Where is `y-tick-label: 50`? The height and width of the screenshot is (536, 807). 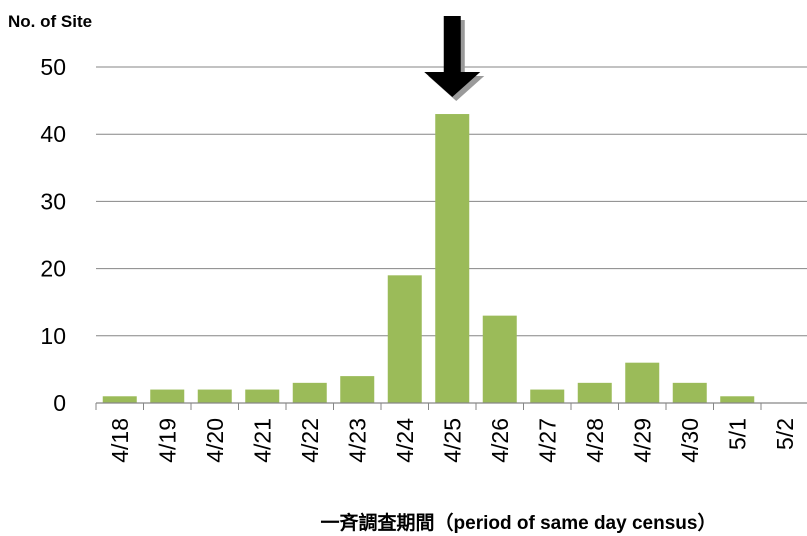
y-tick-label: 50 is located at coordinates (53, 67).